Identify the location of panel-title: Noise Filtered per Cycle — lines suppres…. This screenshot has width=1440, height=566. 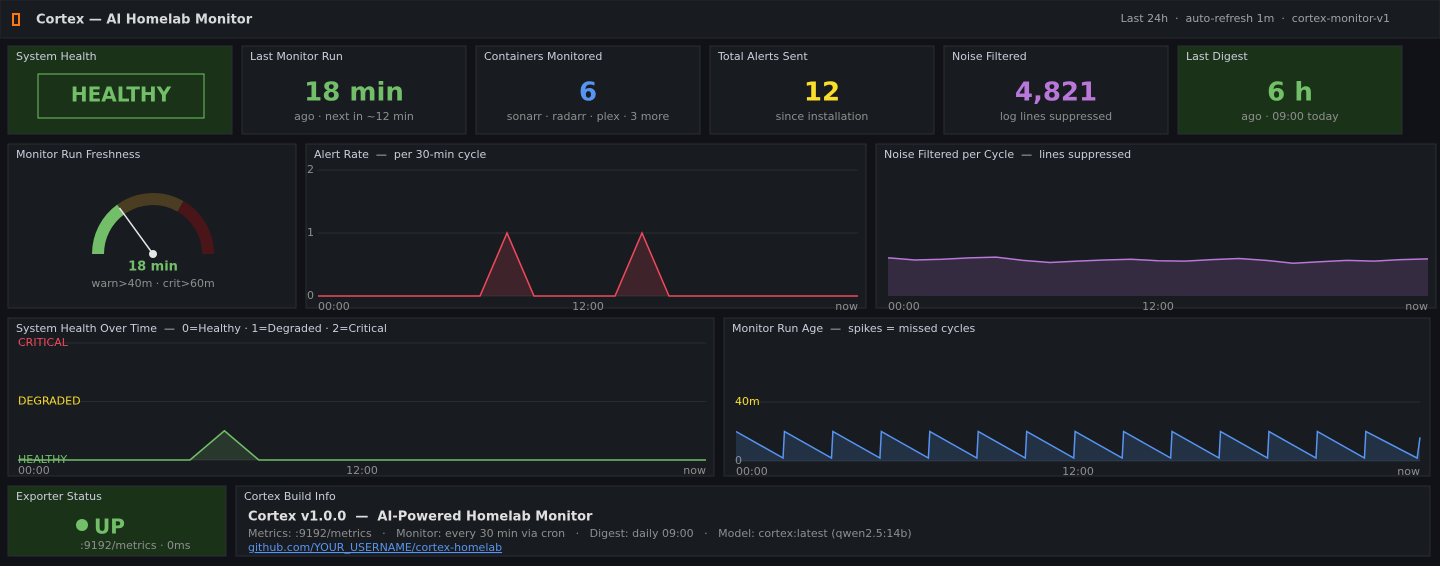
(1007, 154).